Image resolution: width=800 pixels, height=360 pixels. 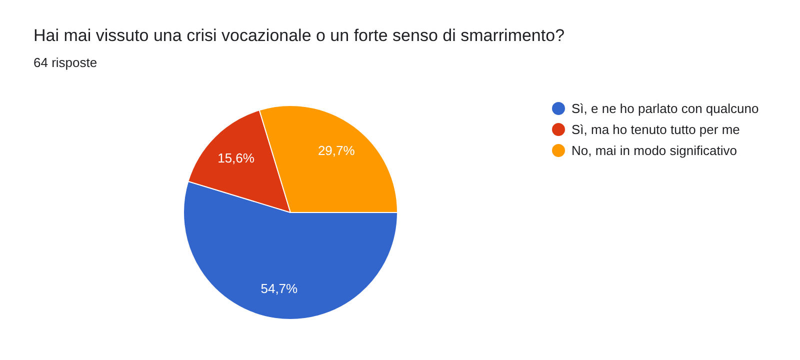 What do you see at coordinates (656, 129) in the screenshot?
I see `legend-label: Sì, ma ho tenuto tutto per me` at bounding box center [656, 129].